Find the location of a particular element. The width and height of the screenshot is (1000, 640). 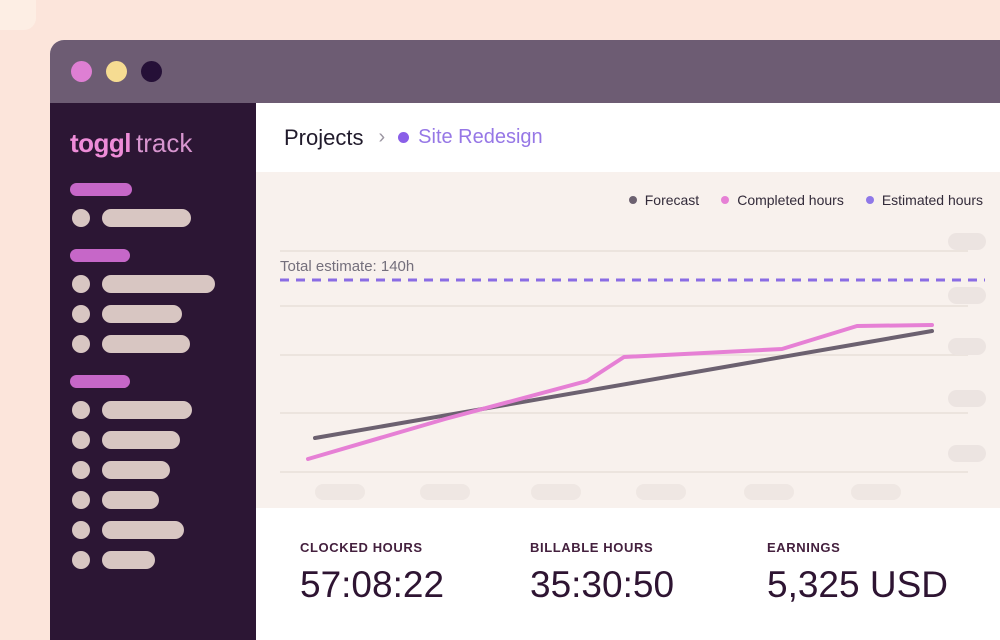

stat-value: 57:08:22 is located at coordinates (372, 584).